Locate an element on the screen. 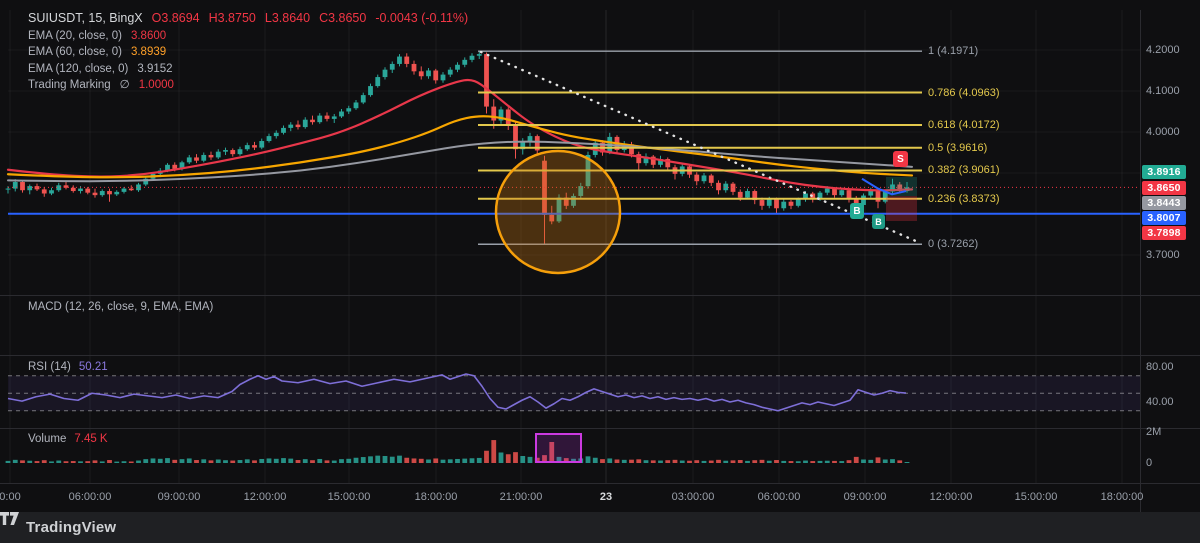  ema60-line is located at coordinates (460, 147).